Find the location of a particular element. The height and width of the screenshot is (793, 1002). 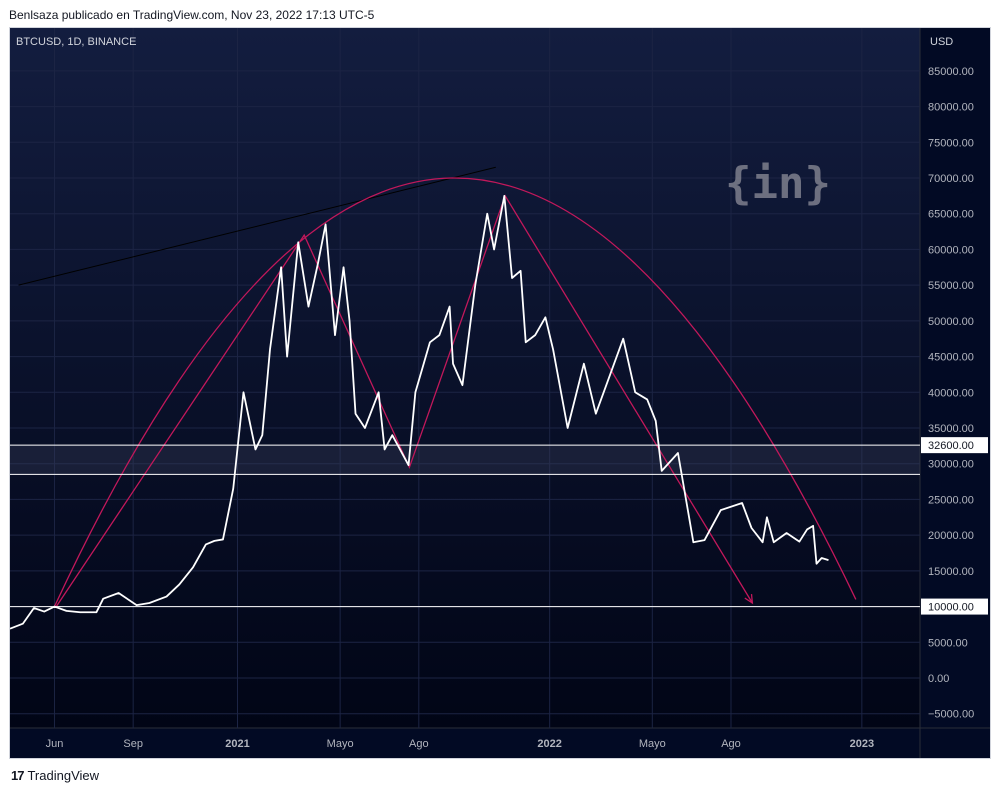

y-tick-label: −5000.00 is located at coordinates (951, 715).